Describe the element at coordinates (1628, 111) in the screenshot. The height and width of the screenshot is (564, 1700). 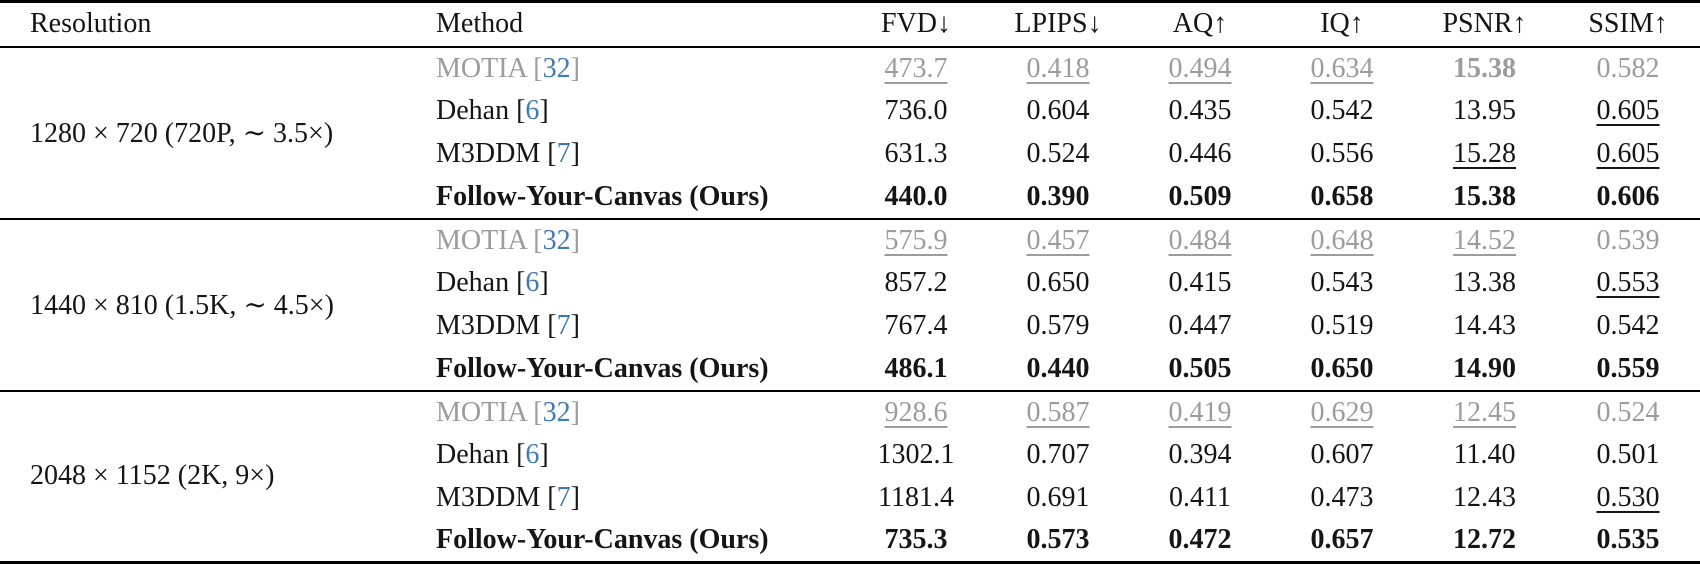
I see `metric-cell: 0.605` at that location.